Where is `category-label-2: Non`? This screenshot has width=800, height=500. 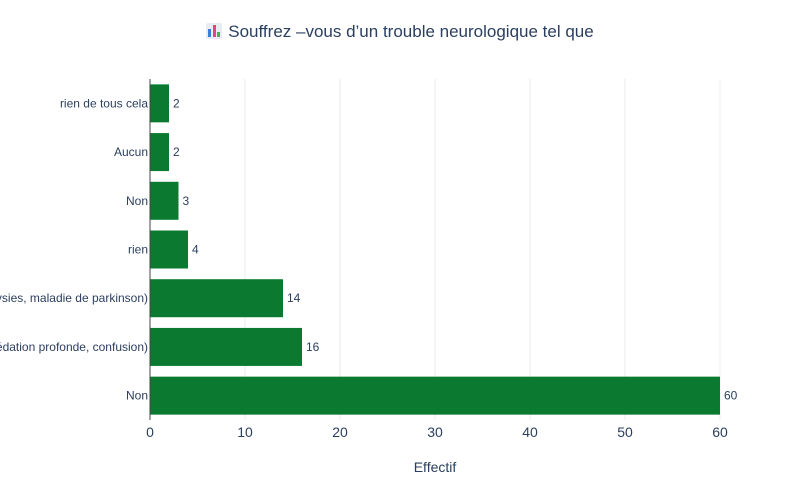
category-label-2: Non is located at coordinates (137, 201).